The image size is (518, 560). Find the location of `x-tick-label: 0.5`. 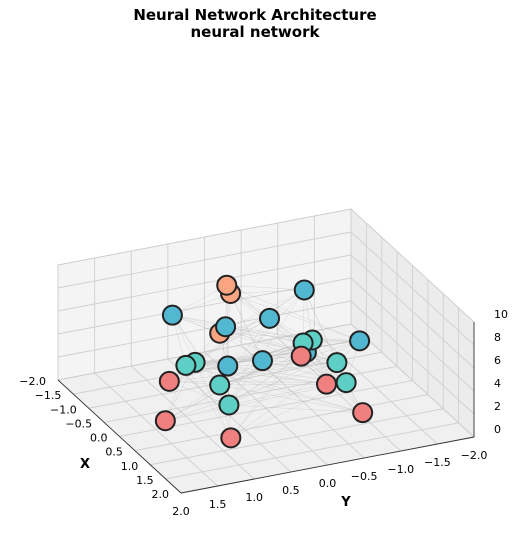

x-tick-label: 0.5 is located at coordinates (114, 452).